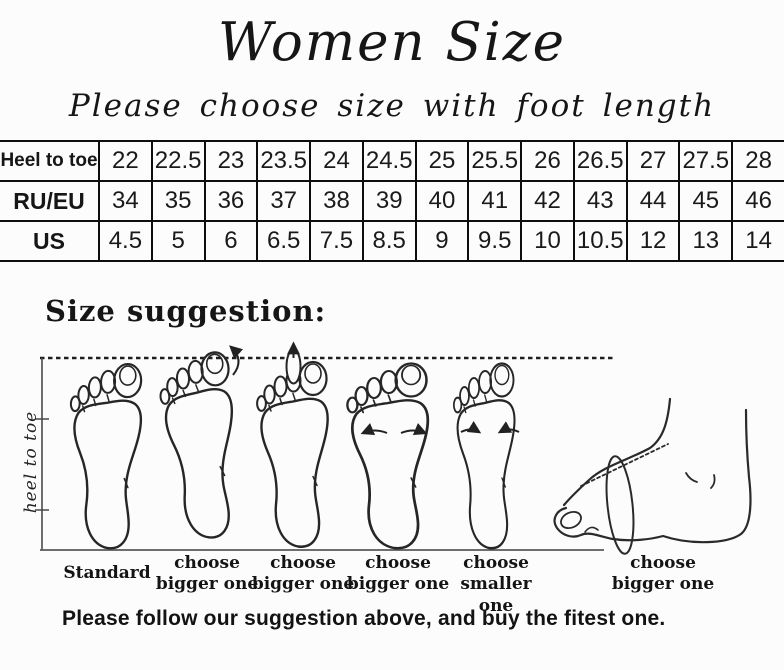  Describe the element at coordinates (389, 201) in the screenshot. I see `size-cell: 39` at that location.